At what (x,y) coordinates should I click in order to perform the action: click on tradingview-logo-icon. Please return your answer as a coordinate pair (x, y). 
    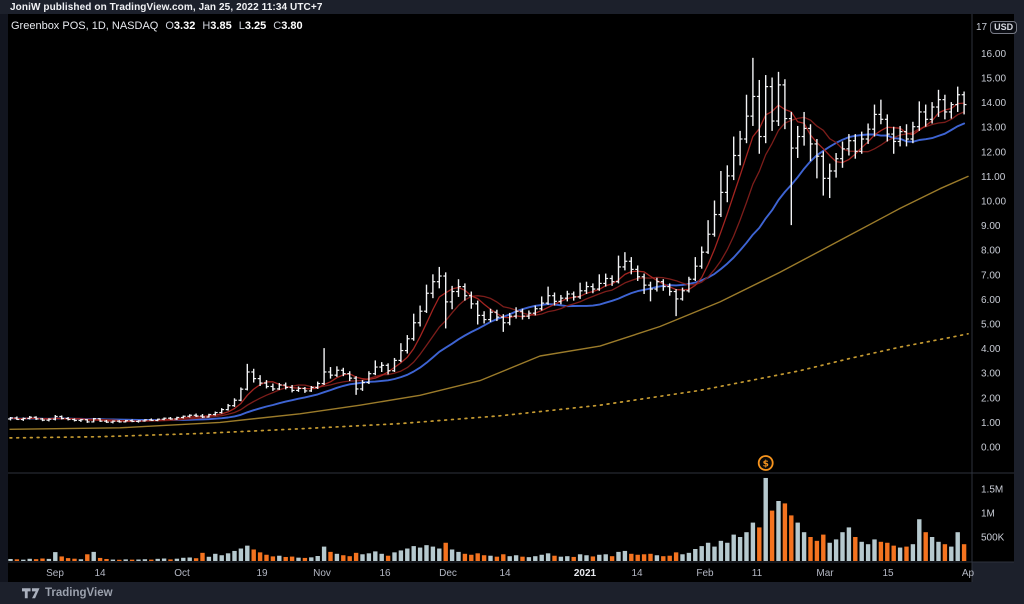
    Looking at the image, I should click on (31, 593).